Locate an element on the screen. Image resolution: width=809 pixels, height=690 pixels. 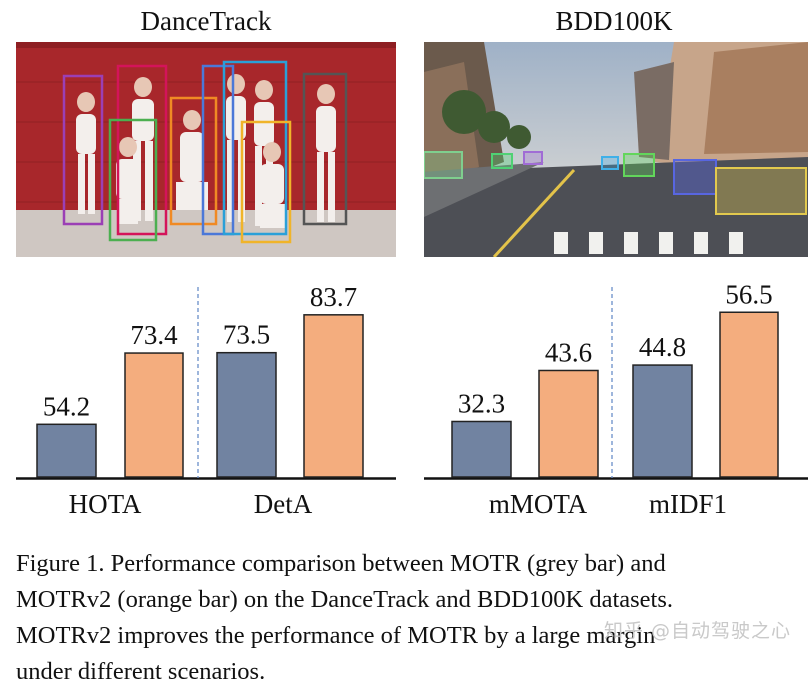
dancetrack-image is located at coordinates (206, 149).